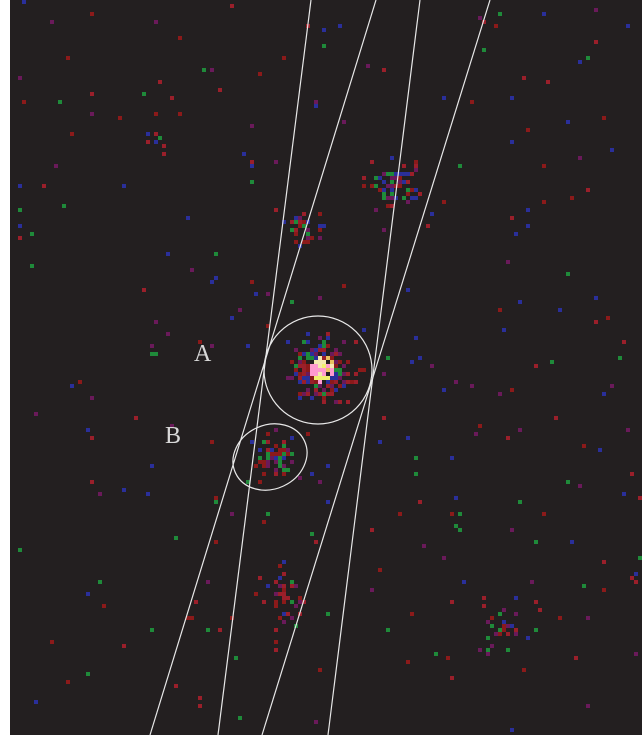 The width and height of the screenshot is (642, 735). I want to click on line, so click(374, 367).